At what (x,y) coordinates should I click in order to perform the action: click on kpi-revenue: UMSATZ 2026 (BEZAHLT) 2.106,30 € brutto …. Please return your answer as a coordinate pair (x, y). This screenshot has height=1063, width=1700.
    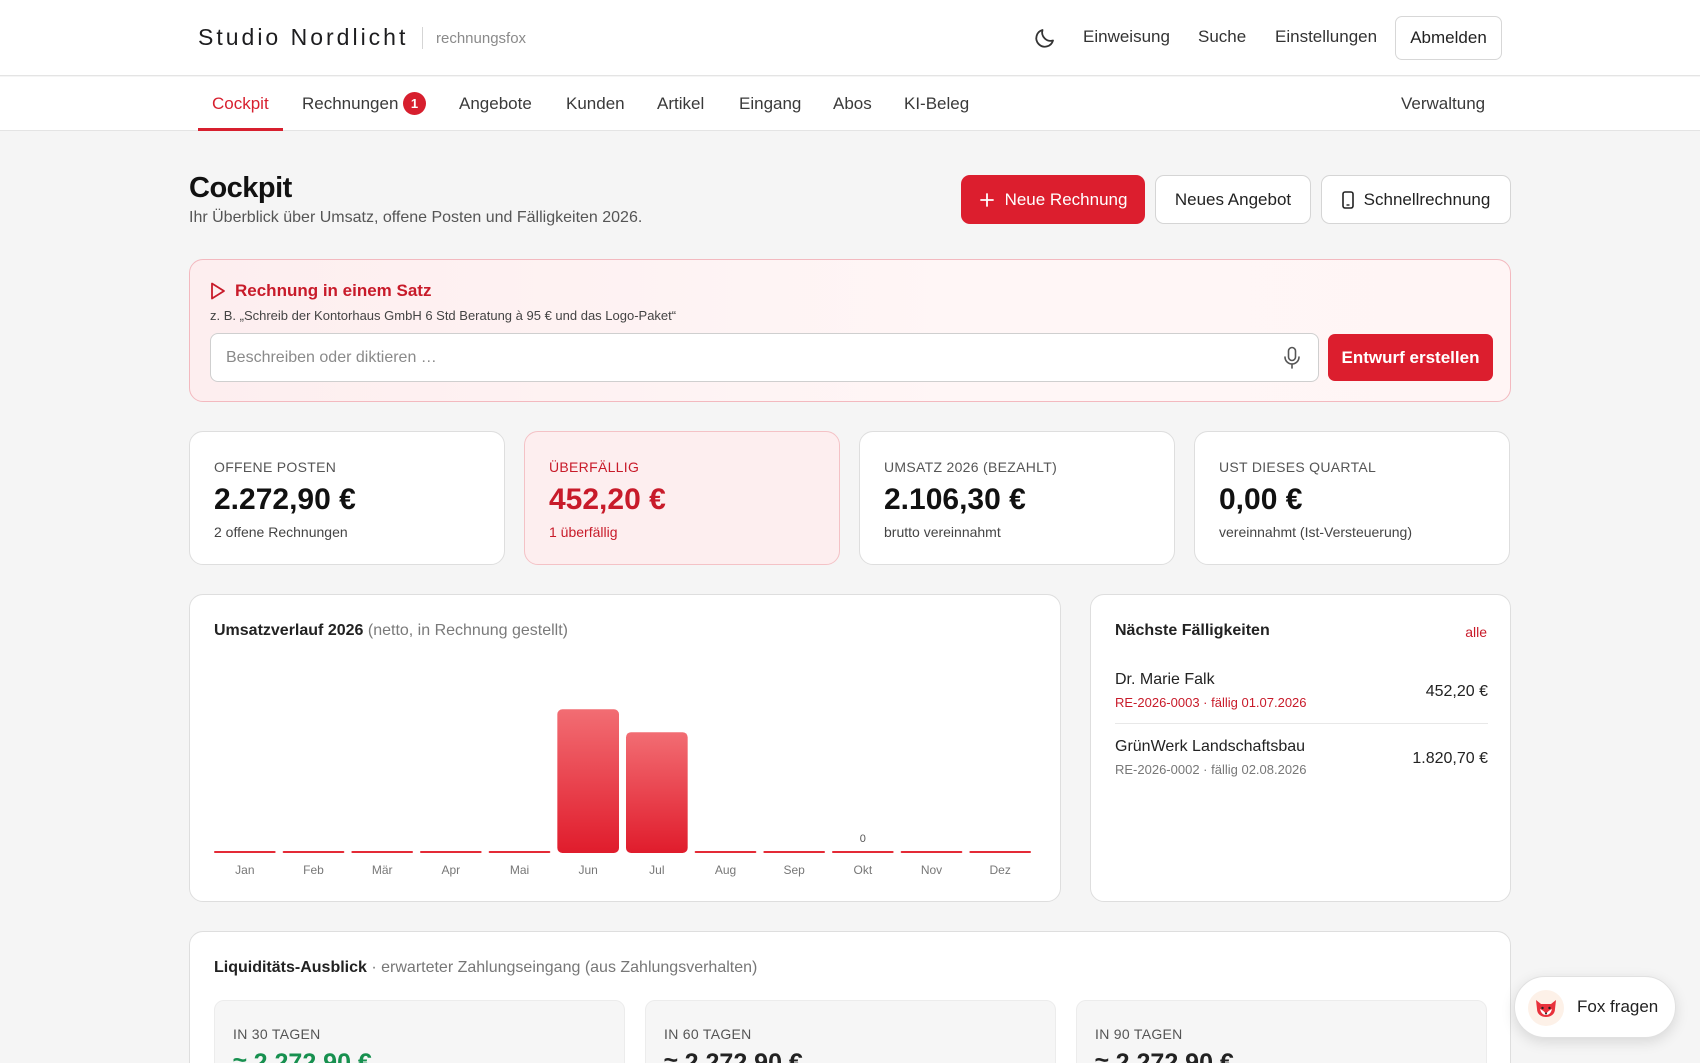
    Looking at the image, I should click on (1017, 498).